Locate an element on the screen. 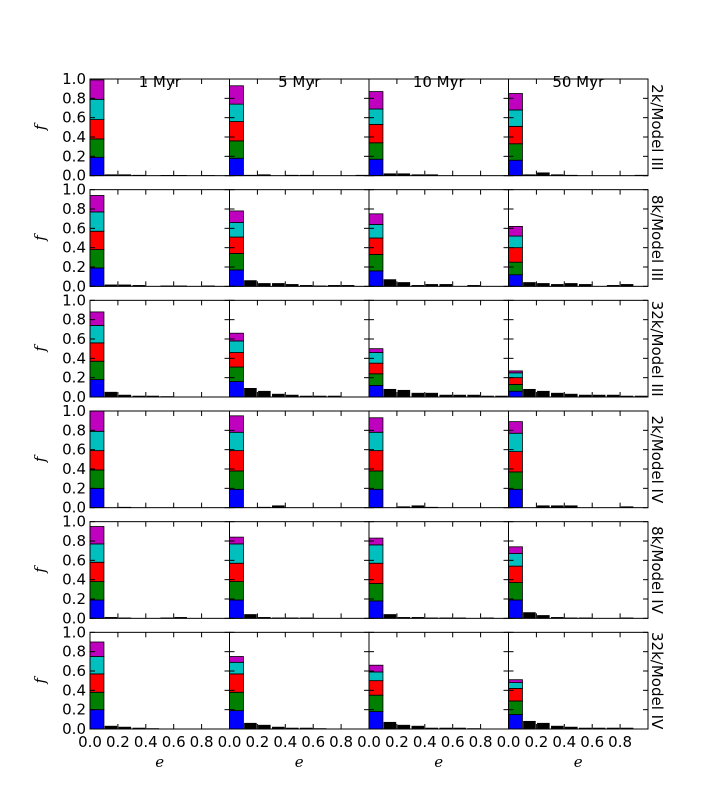 This screenshot has height=810, width=720. column-title: 1 Myr is located at coordinates (160, 82).